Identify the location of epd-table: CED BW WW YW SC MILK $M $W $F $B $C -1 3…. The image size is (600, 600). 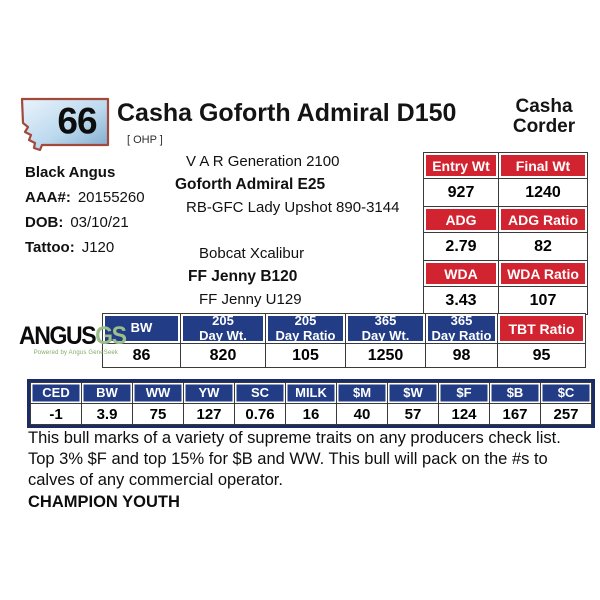
(311, 403).